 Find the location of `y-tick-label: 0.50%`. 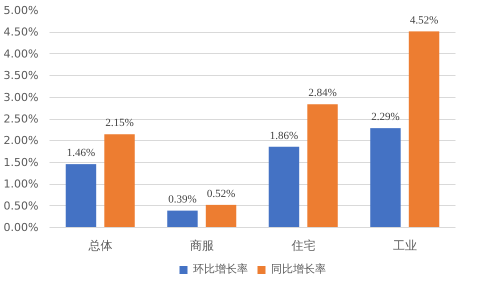

y-tick-label: 0.50% is located at coordinates (21, 205).